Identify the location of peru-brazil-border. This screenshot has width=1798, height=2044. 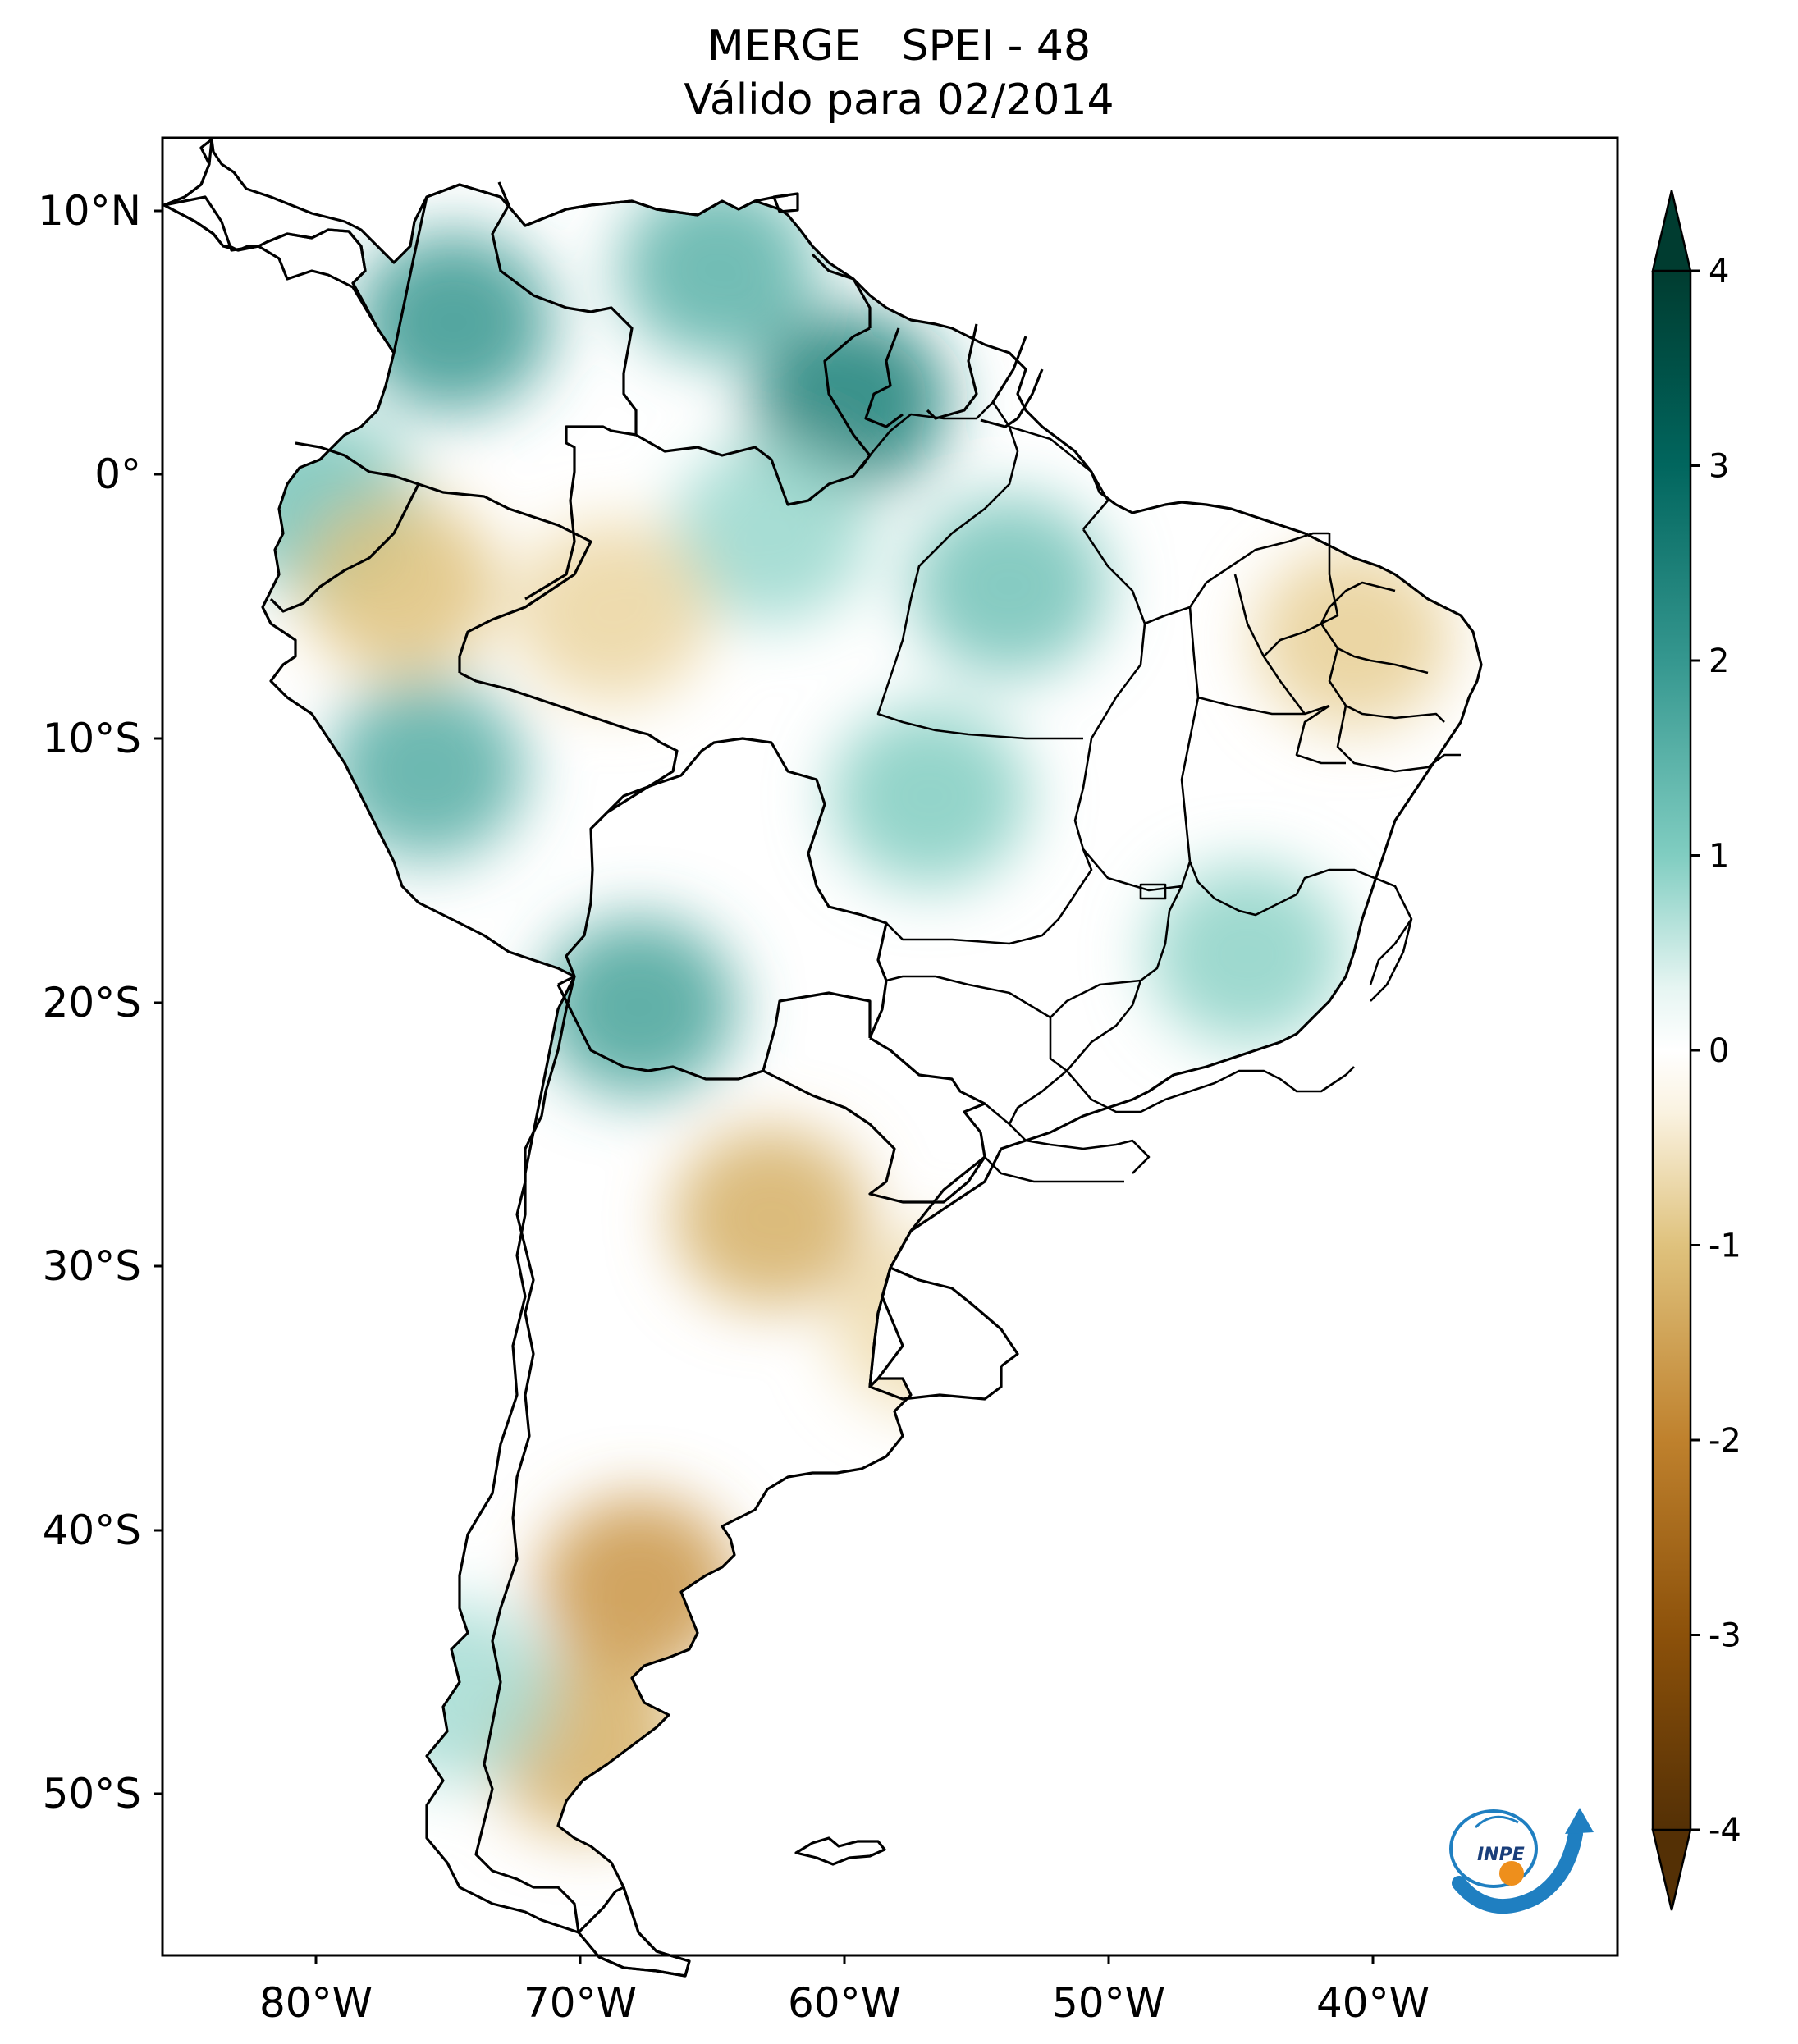
(569, 742).